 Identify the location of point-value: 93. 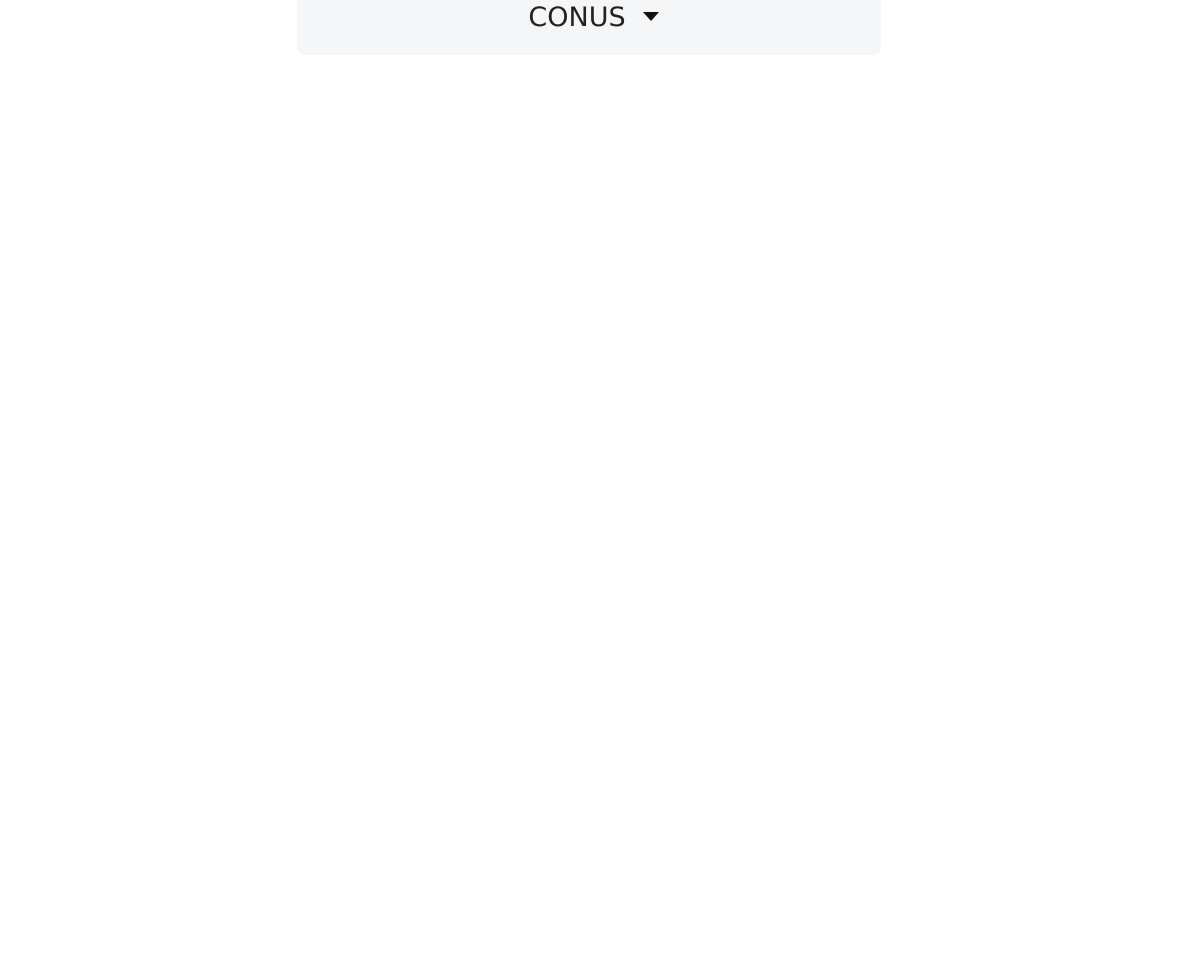
(672, 620).